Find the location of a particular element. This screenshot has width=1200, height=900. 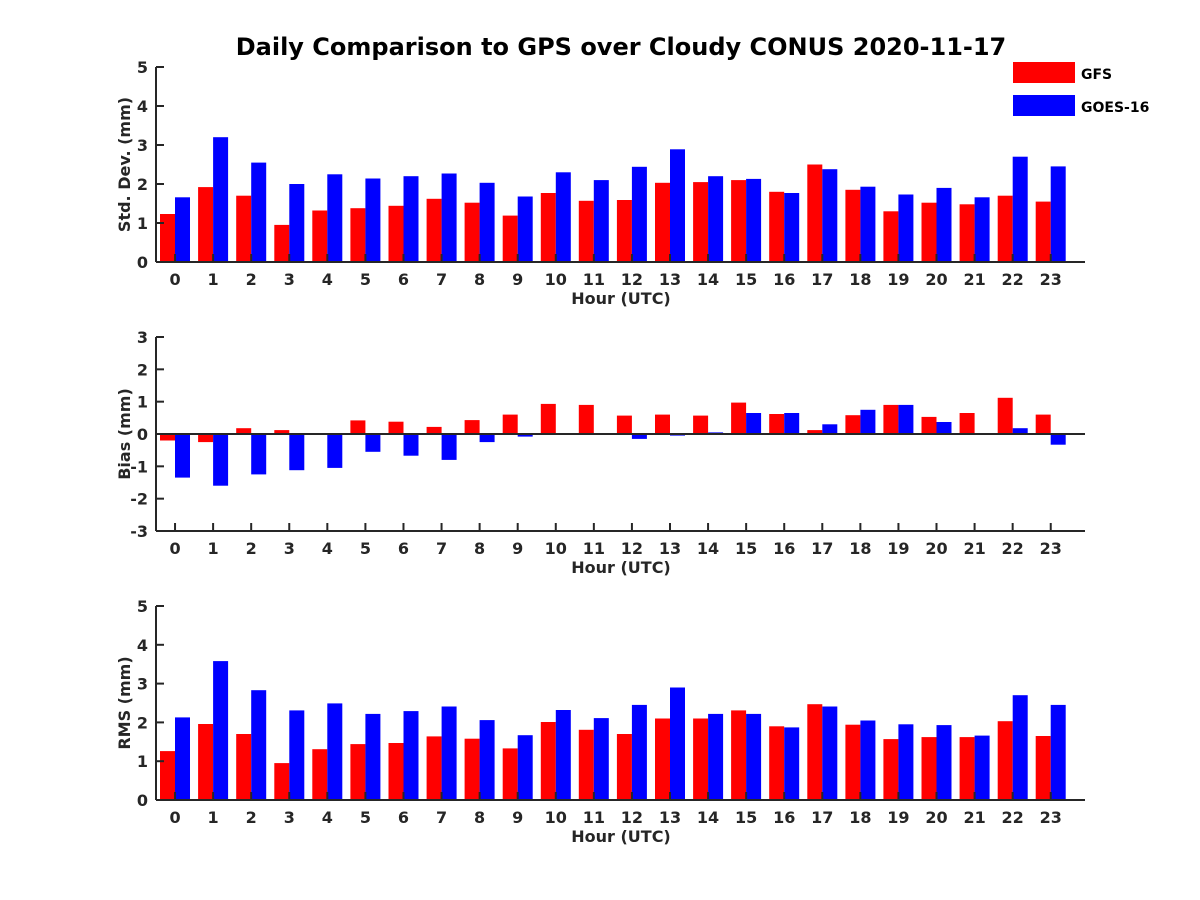

x-tick-label: 23 is located at coordinates (1051, 279).